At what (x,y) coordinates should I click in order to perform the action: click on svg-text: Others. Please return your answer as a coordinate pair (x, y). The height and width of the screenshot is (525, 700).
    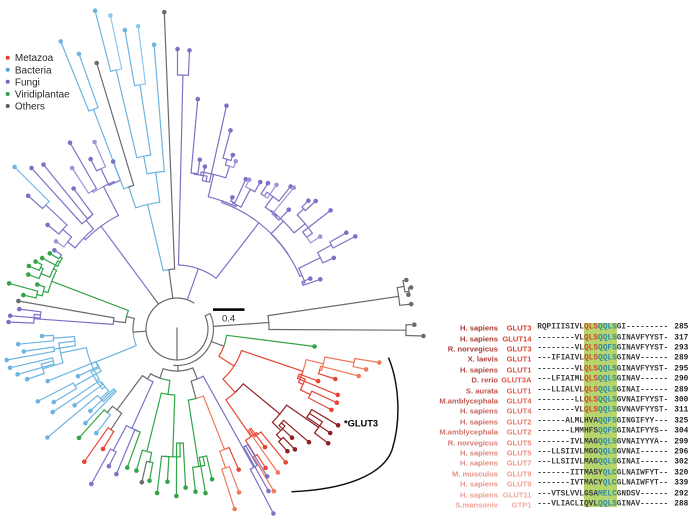
    Looking at the image, I should click on (30, 107).